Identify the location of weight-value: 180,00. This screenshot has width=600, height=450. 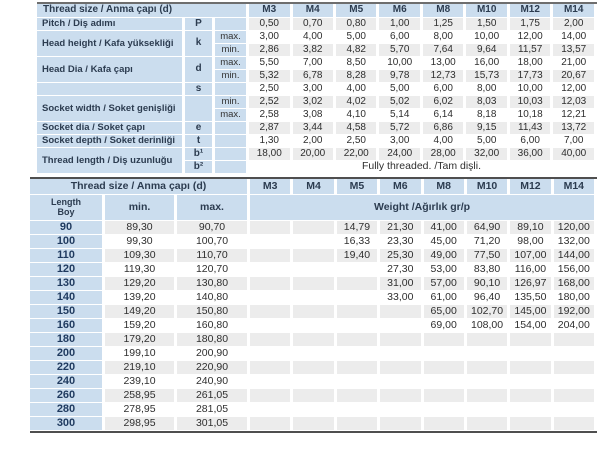
(575, 298).